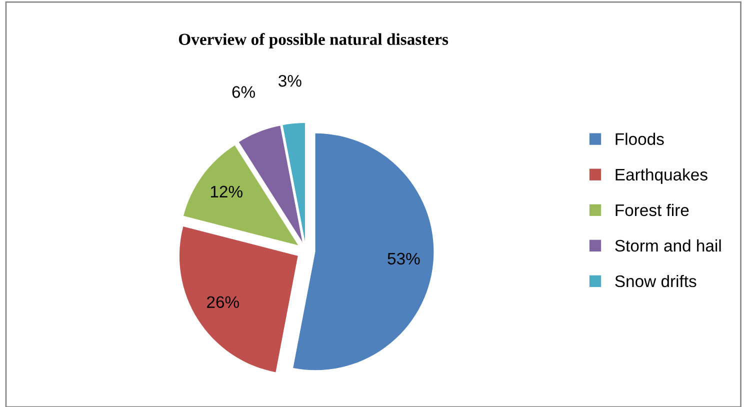  I want to click on legend-label: Floods, so click(640, 139).